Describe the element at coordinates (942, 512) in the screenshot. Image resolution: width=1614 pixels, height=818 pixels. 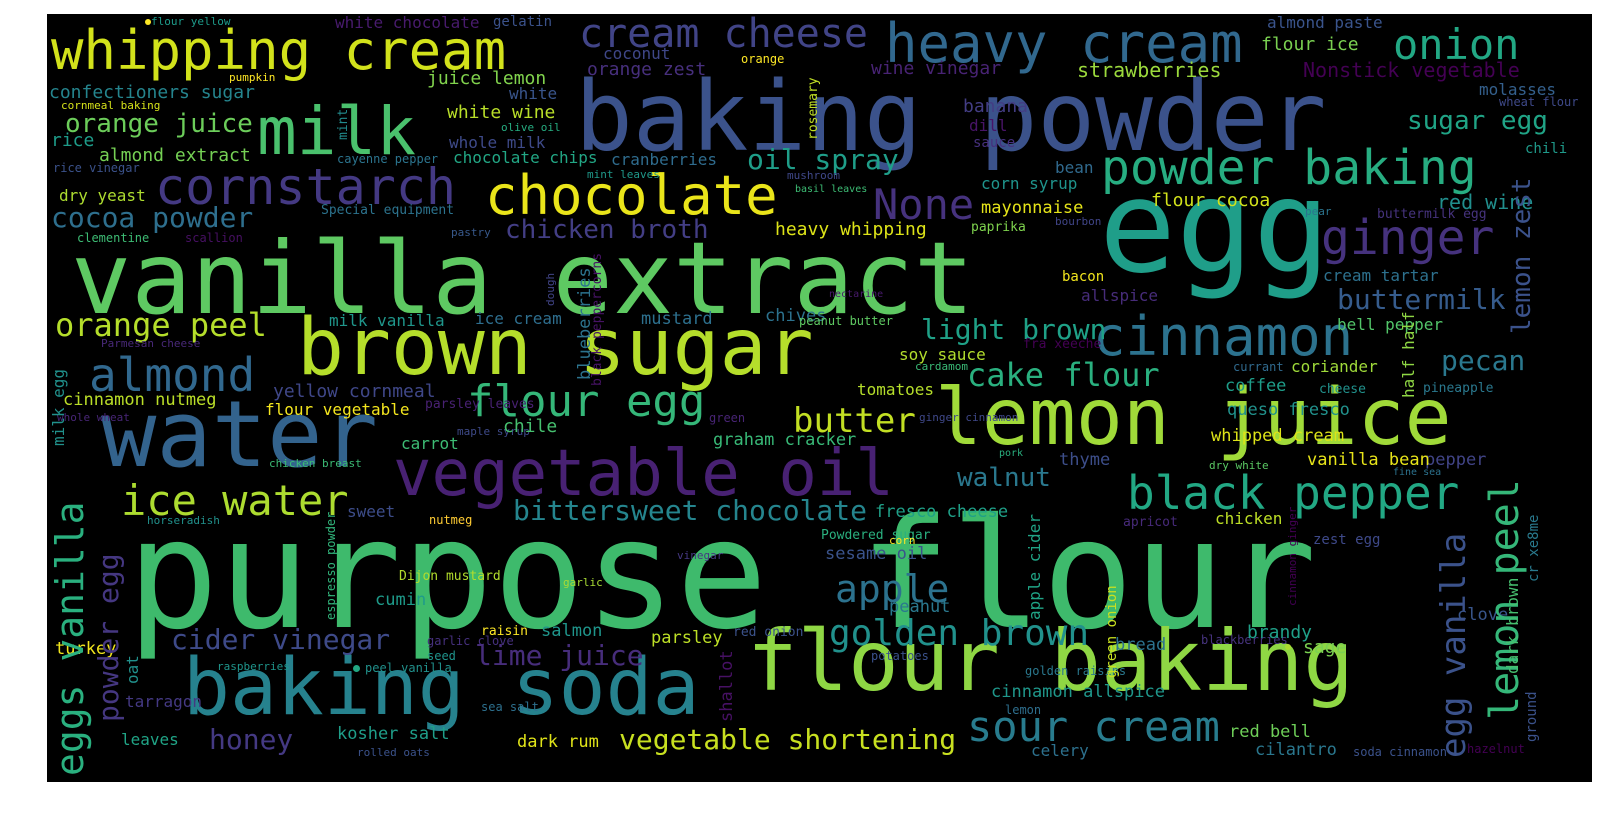
I see `word: fresco cheese` at that location.